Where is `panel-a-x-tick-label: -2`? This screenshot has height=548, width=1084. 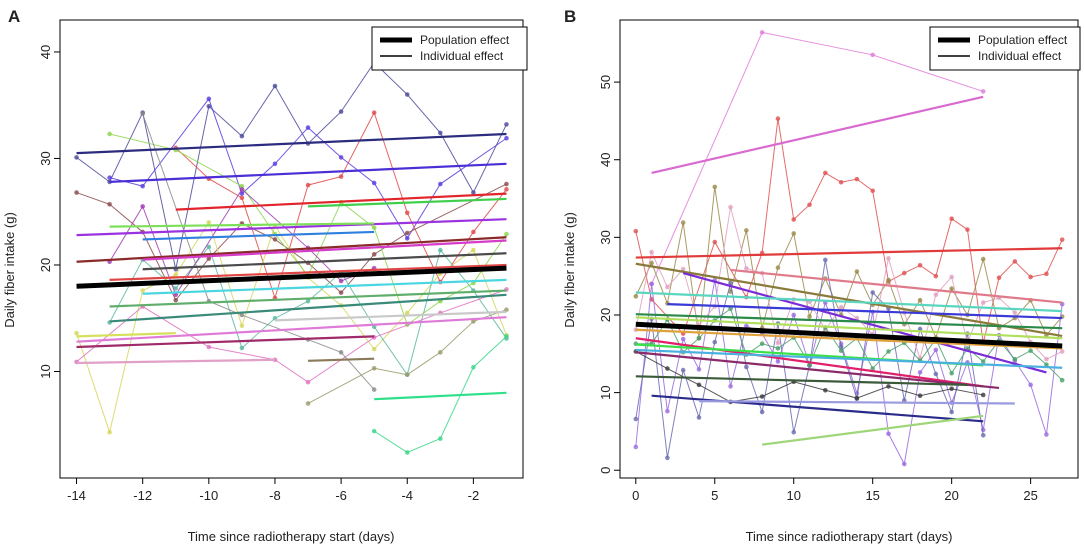 panel-a-x-tick-label: -2 is located at coordinates (474, 495).